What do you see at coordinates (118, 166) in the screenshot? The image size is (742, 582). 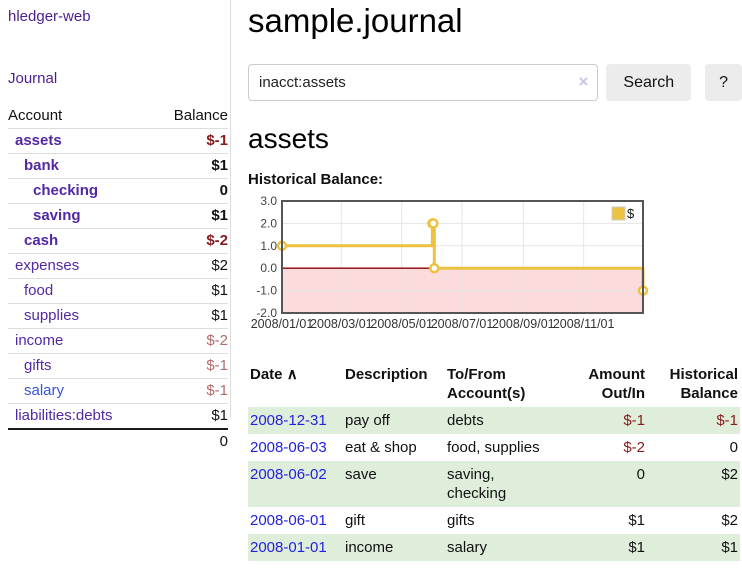 I see `account-row: bank $1` at bounding box center [118, 166].